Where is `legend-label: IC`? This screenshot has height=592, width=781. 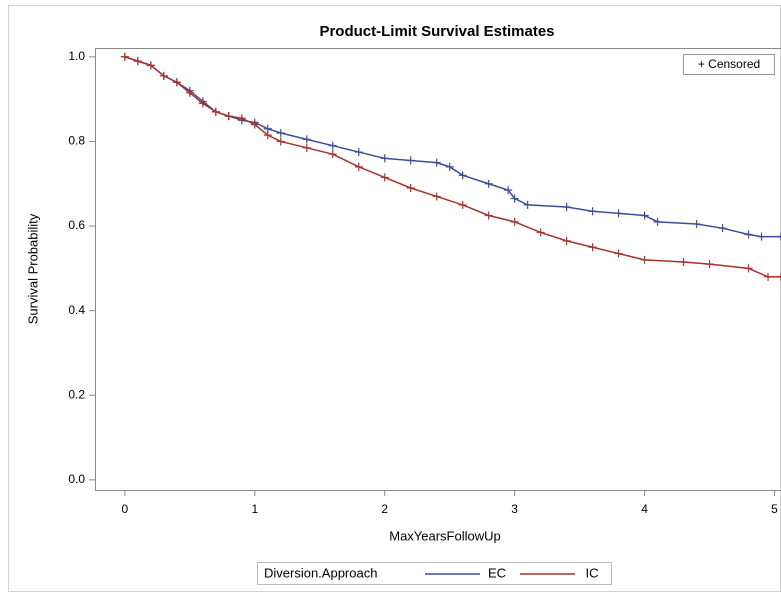
legend-label: IC is located at coordinates (592, 572).